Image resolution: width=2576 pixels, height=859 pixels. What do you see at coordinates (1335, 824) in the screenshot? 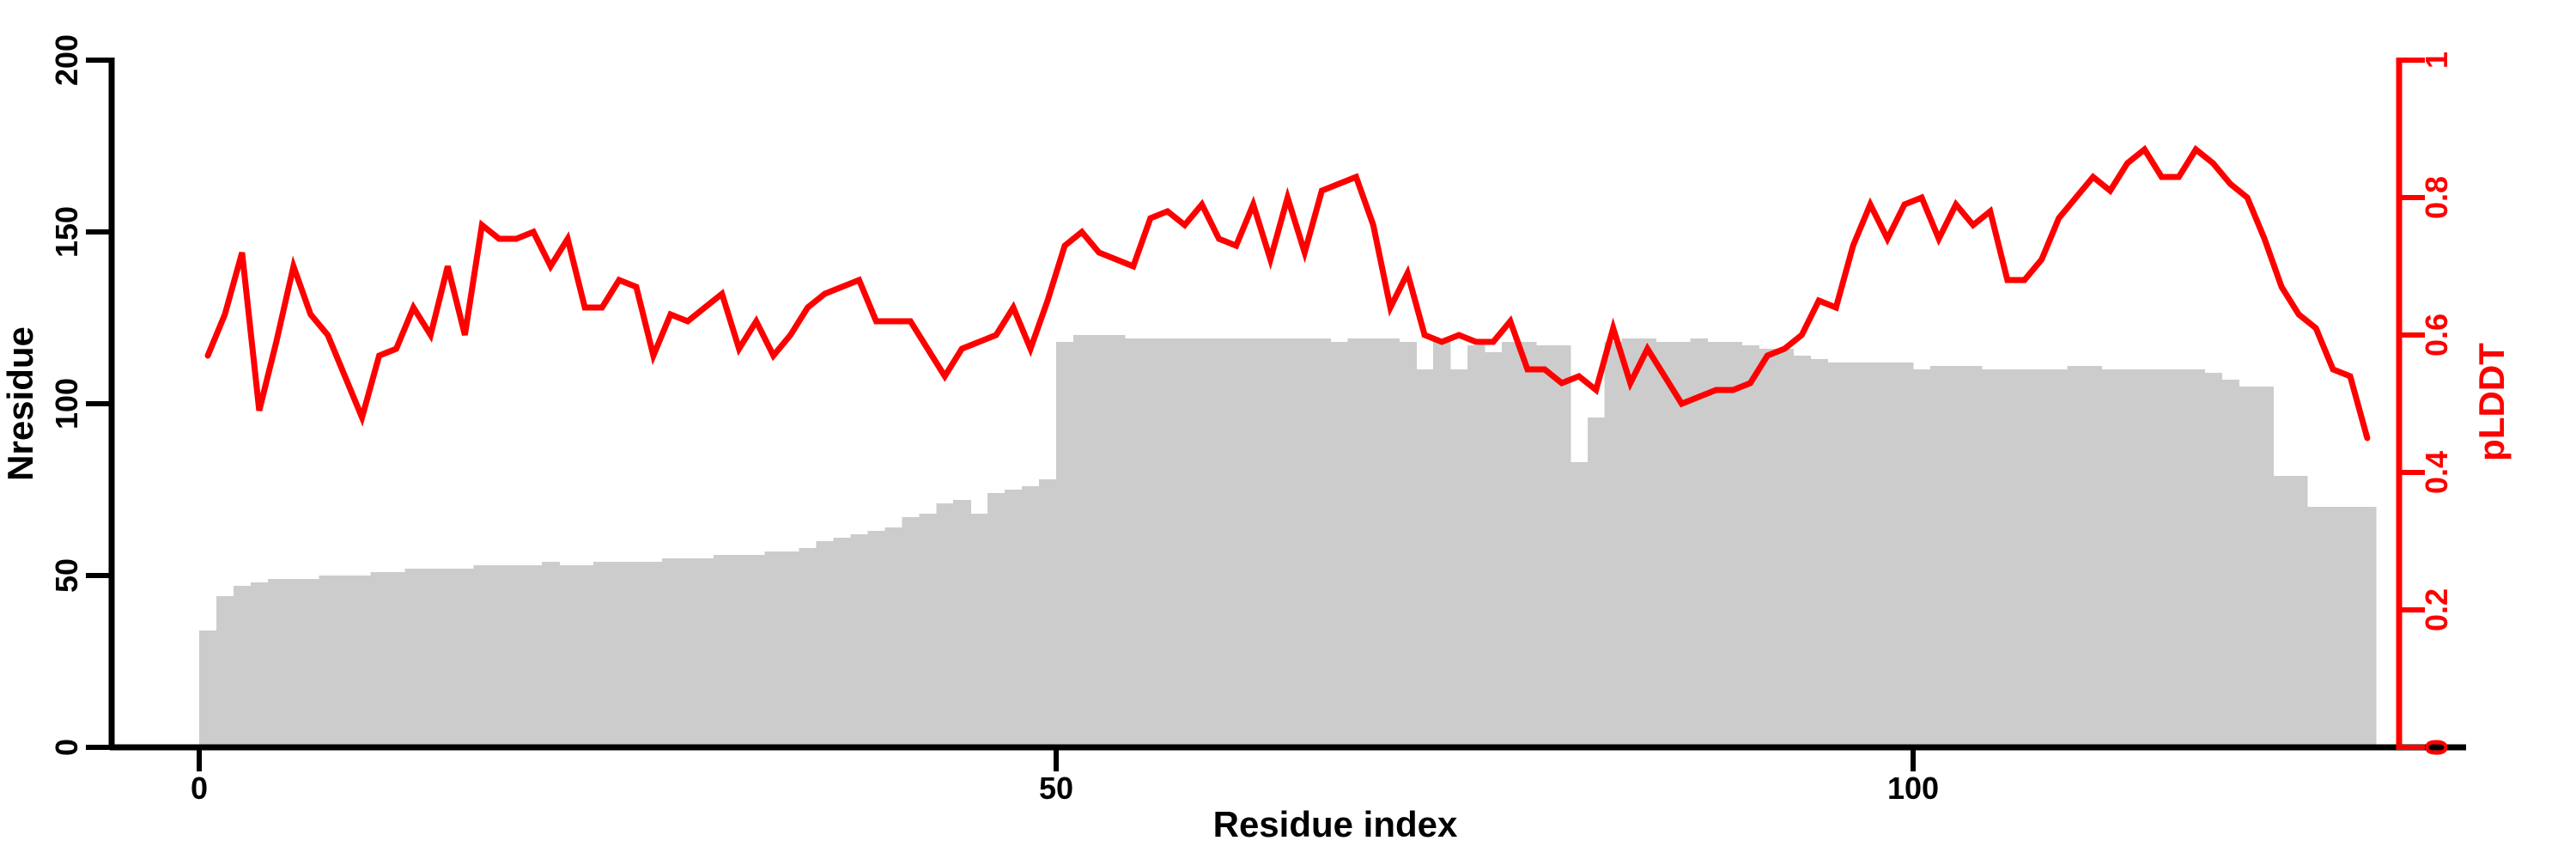
I see `x-axis-title: Residue index` at bounding box center [1335, 824].